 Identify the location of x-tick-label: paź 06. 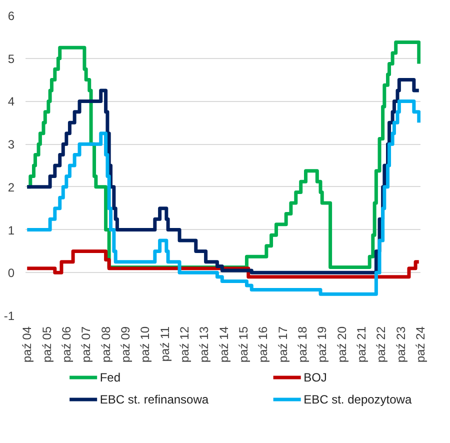
(66, 344).